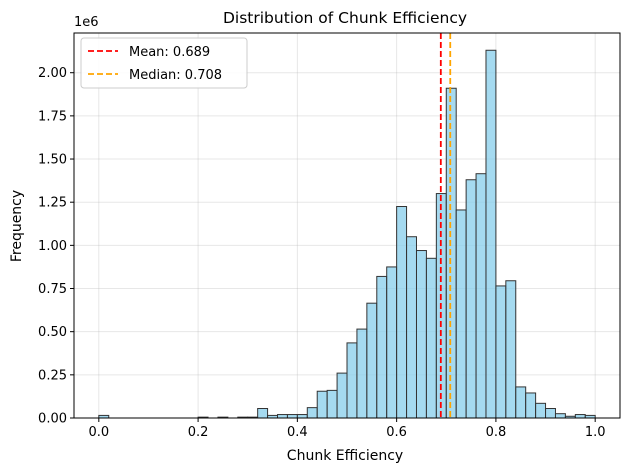  What do you see at coordinates (198, 432) in the screenshot?
I see `x-tick-label: 0.2` at bounding box center [198, 432].